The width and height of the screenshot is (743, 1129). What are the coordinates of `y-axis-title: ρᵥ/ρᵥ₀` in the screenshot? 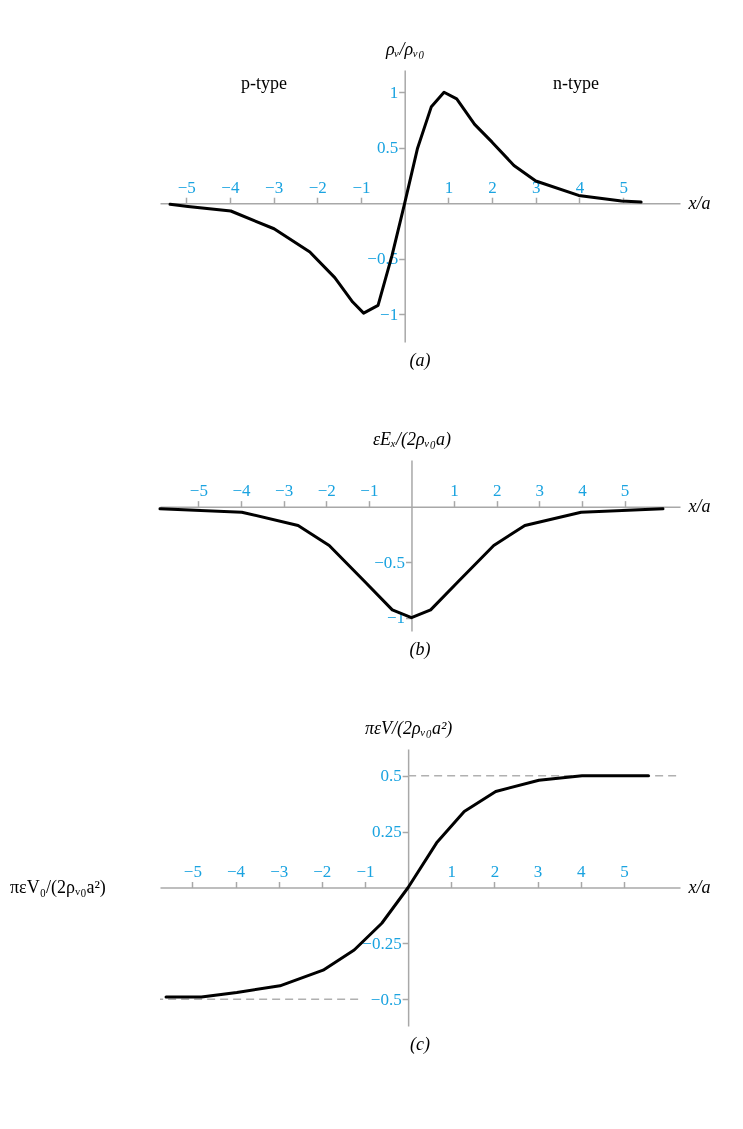 It's located at (404, 48).